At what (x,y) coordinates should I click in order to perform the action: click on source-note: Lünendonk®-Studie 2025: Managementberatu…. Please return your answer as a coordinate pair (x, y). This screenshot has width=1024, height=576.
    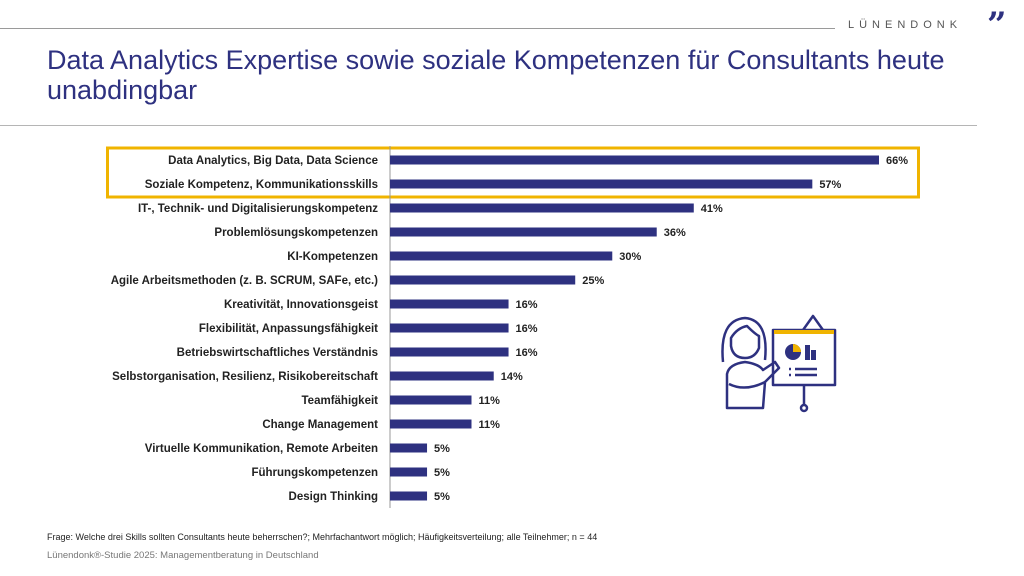
    Looking at the image, I should click on (183, 555).